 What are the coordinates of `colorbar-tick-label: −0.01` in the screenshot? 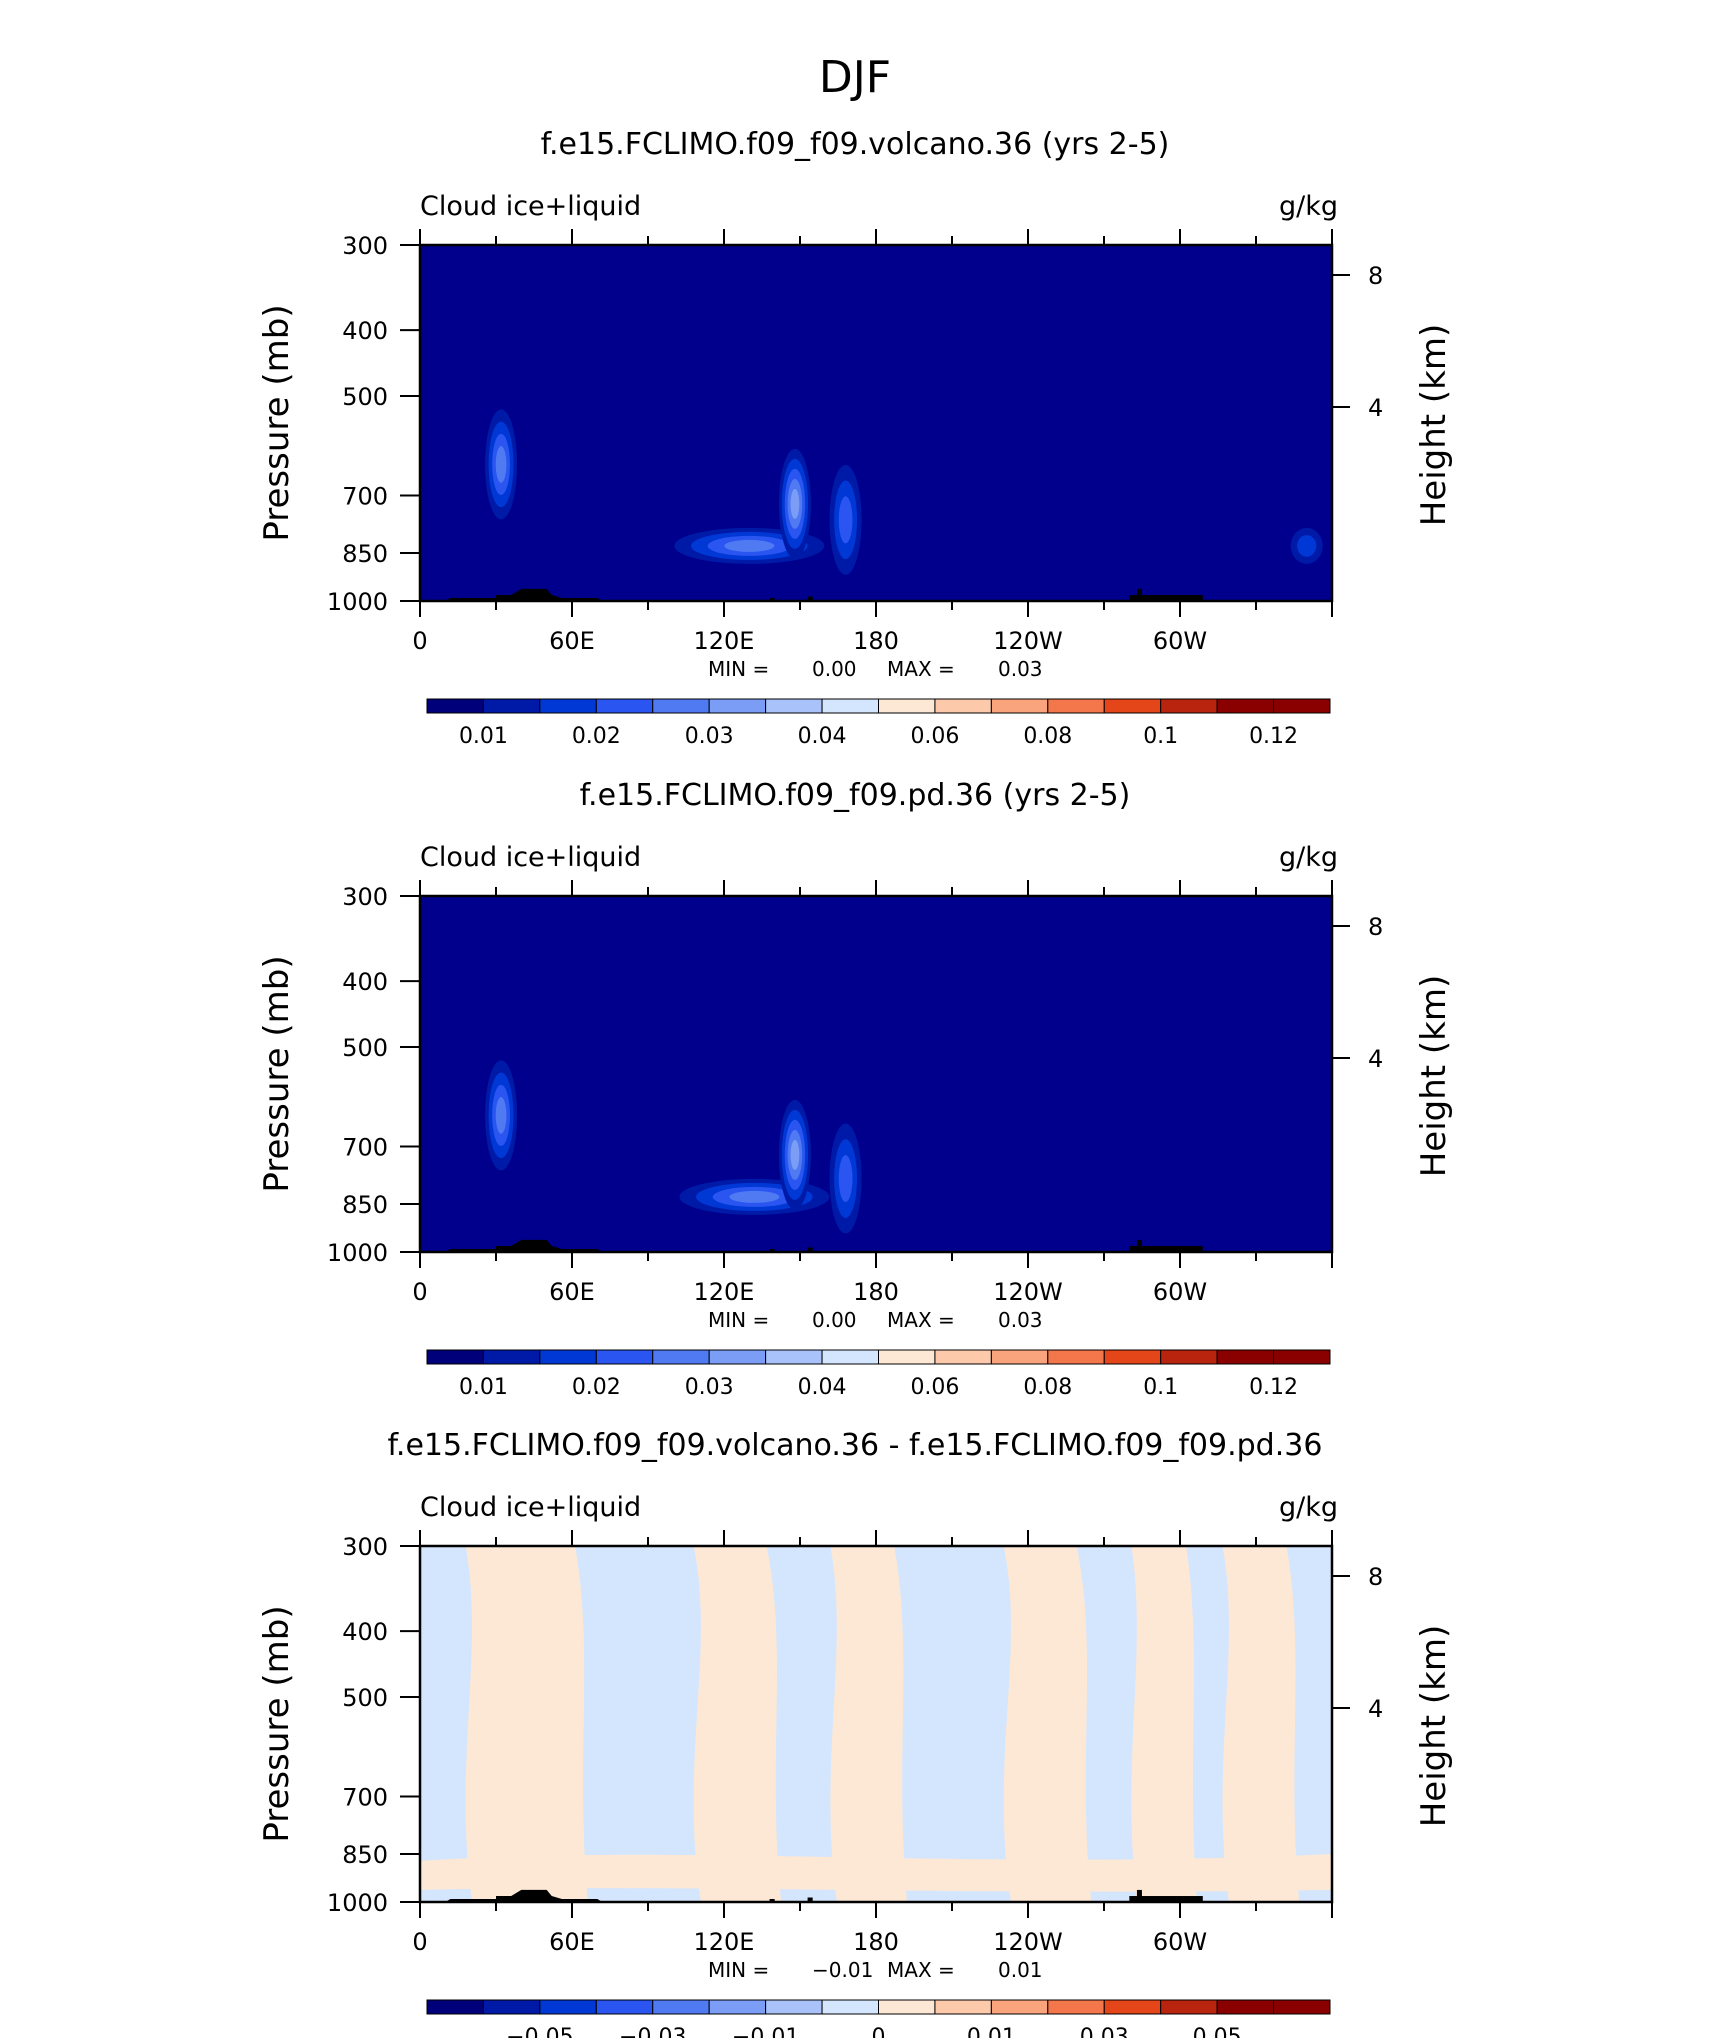 It's located at (765, 2031).